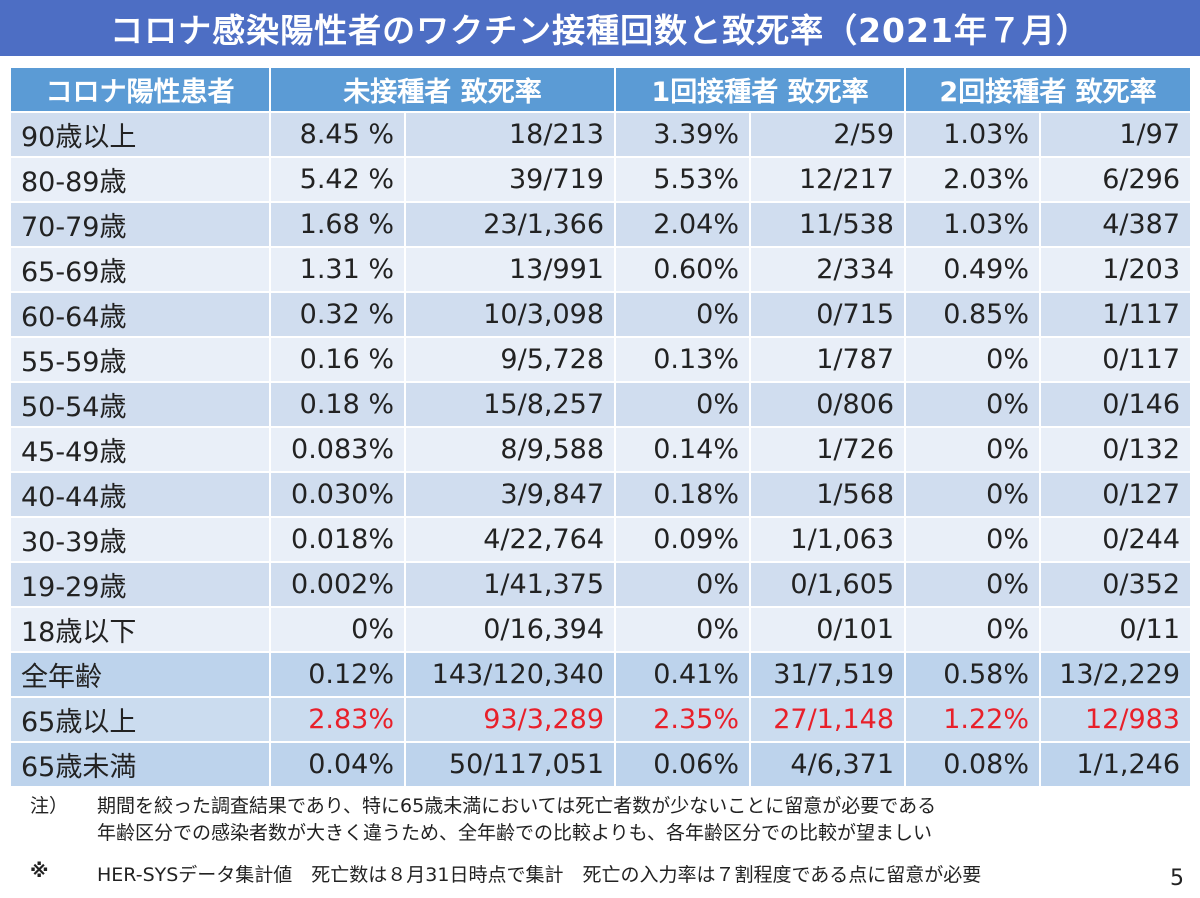 This screenshot has width=1200, height=898. Describe the element at coordinates (827, 719) in the screenshot. I see `one-dose-fraction-cell: 27/1,148` at that location.